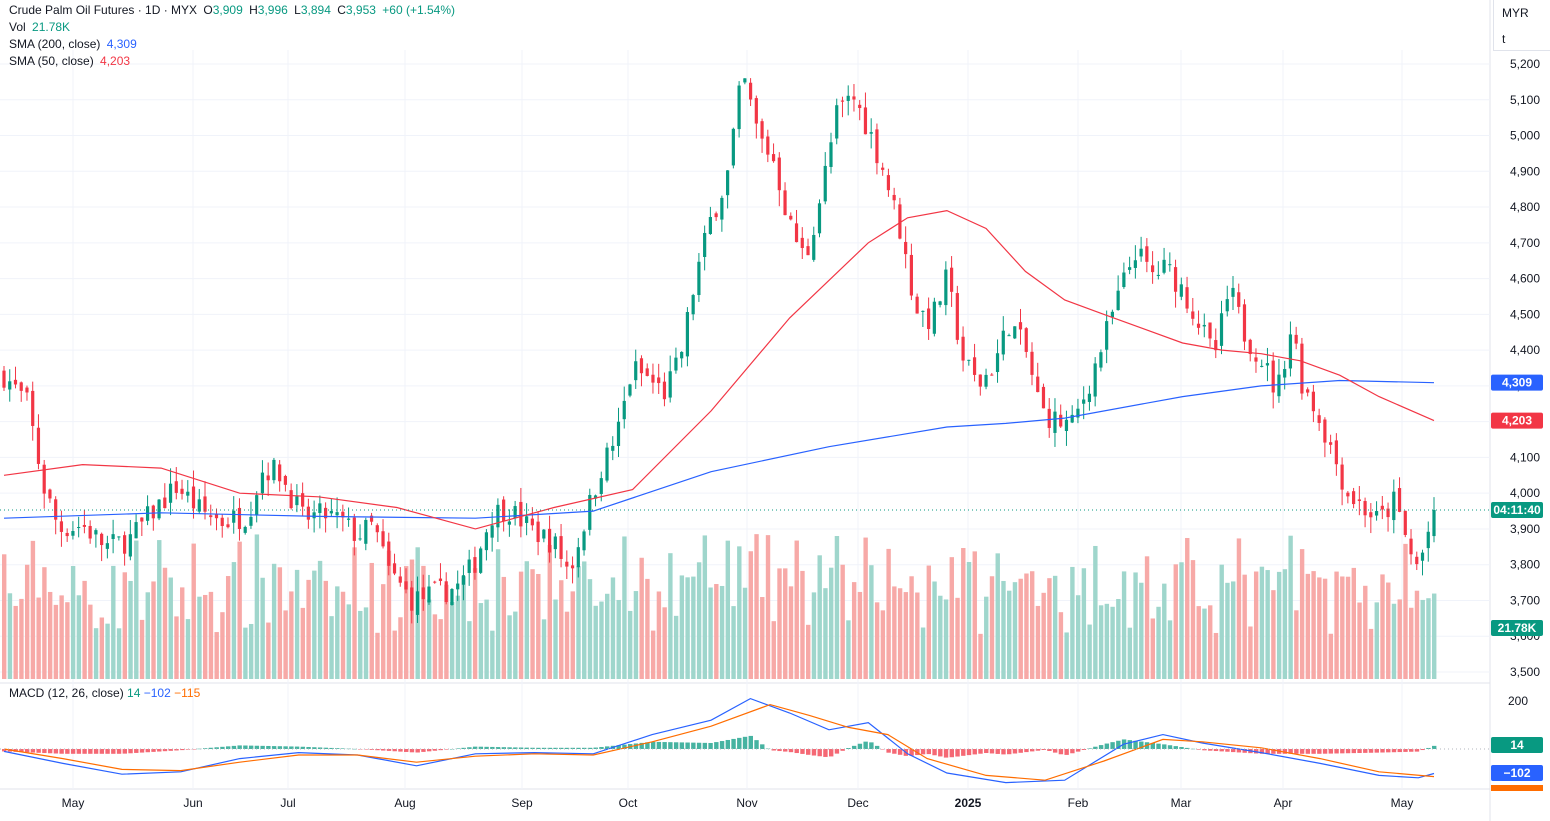 This screenshot has height=821, width=1550. Describe the element at coordinates (1521, 25) in the screenshot. I see `currency-selector: MYR t` at that location.